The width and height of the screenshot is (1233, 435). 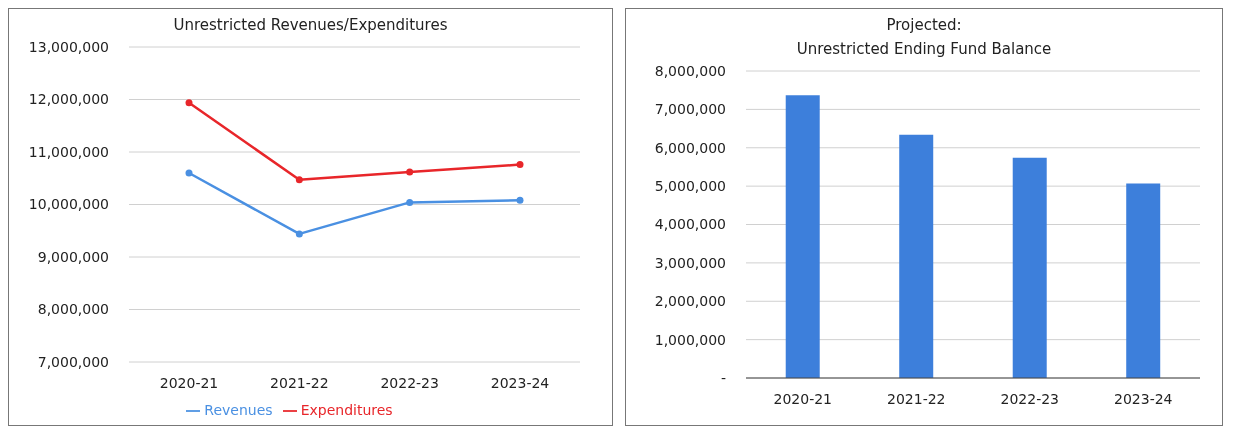 I want to click on y-tick-label: 10,000,000, so click(x=68, y=204).